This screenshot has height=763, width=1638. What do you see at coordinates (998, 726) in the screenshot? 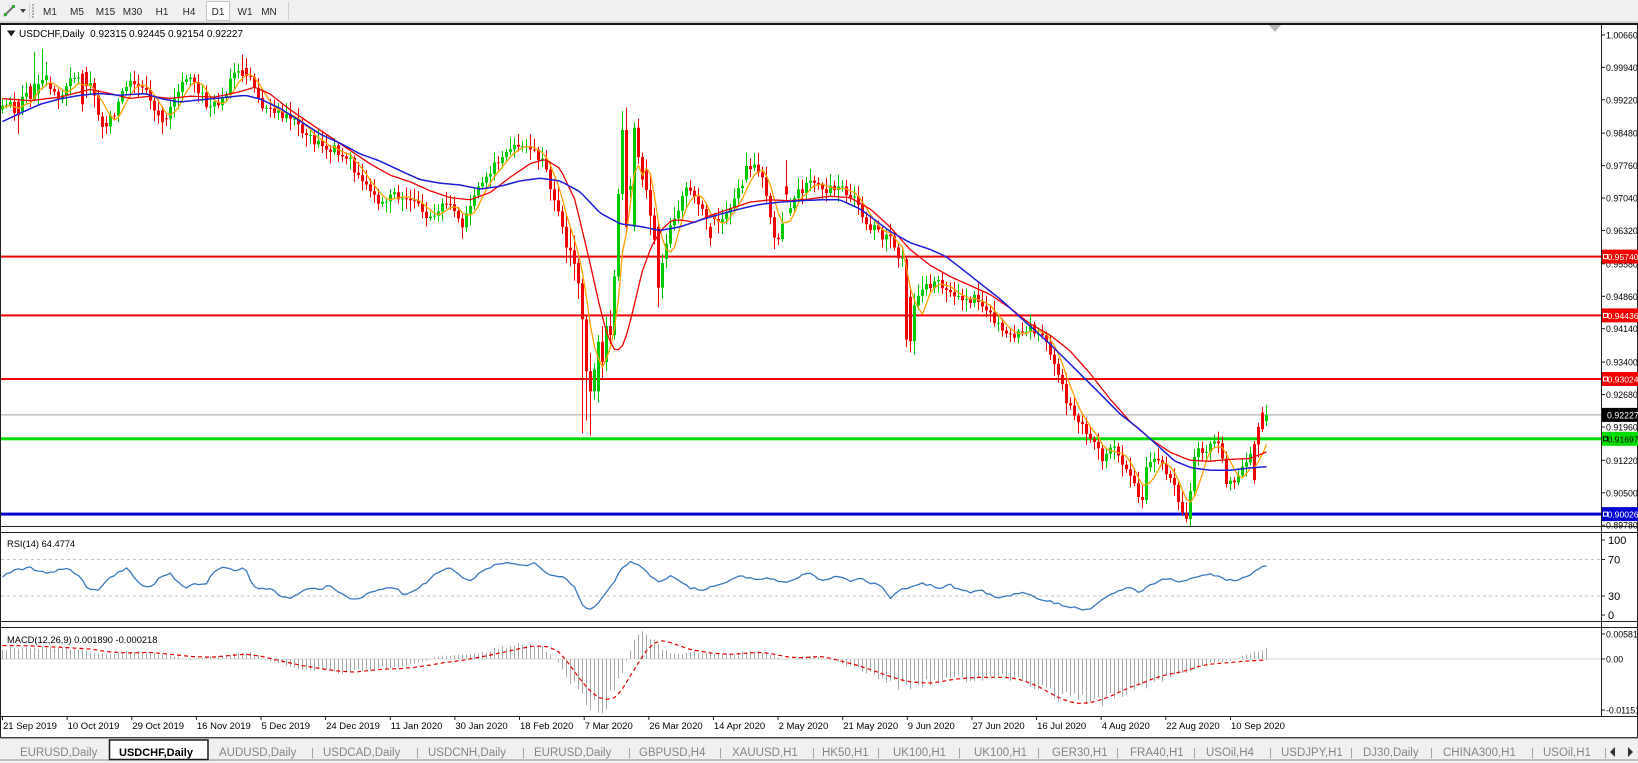
I see `svg-text: 27 Jun 2020` at bounding box center [998, 726].